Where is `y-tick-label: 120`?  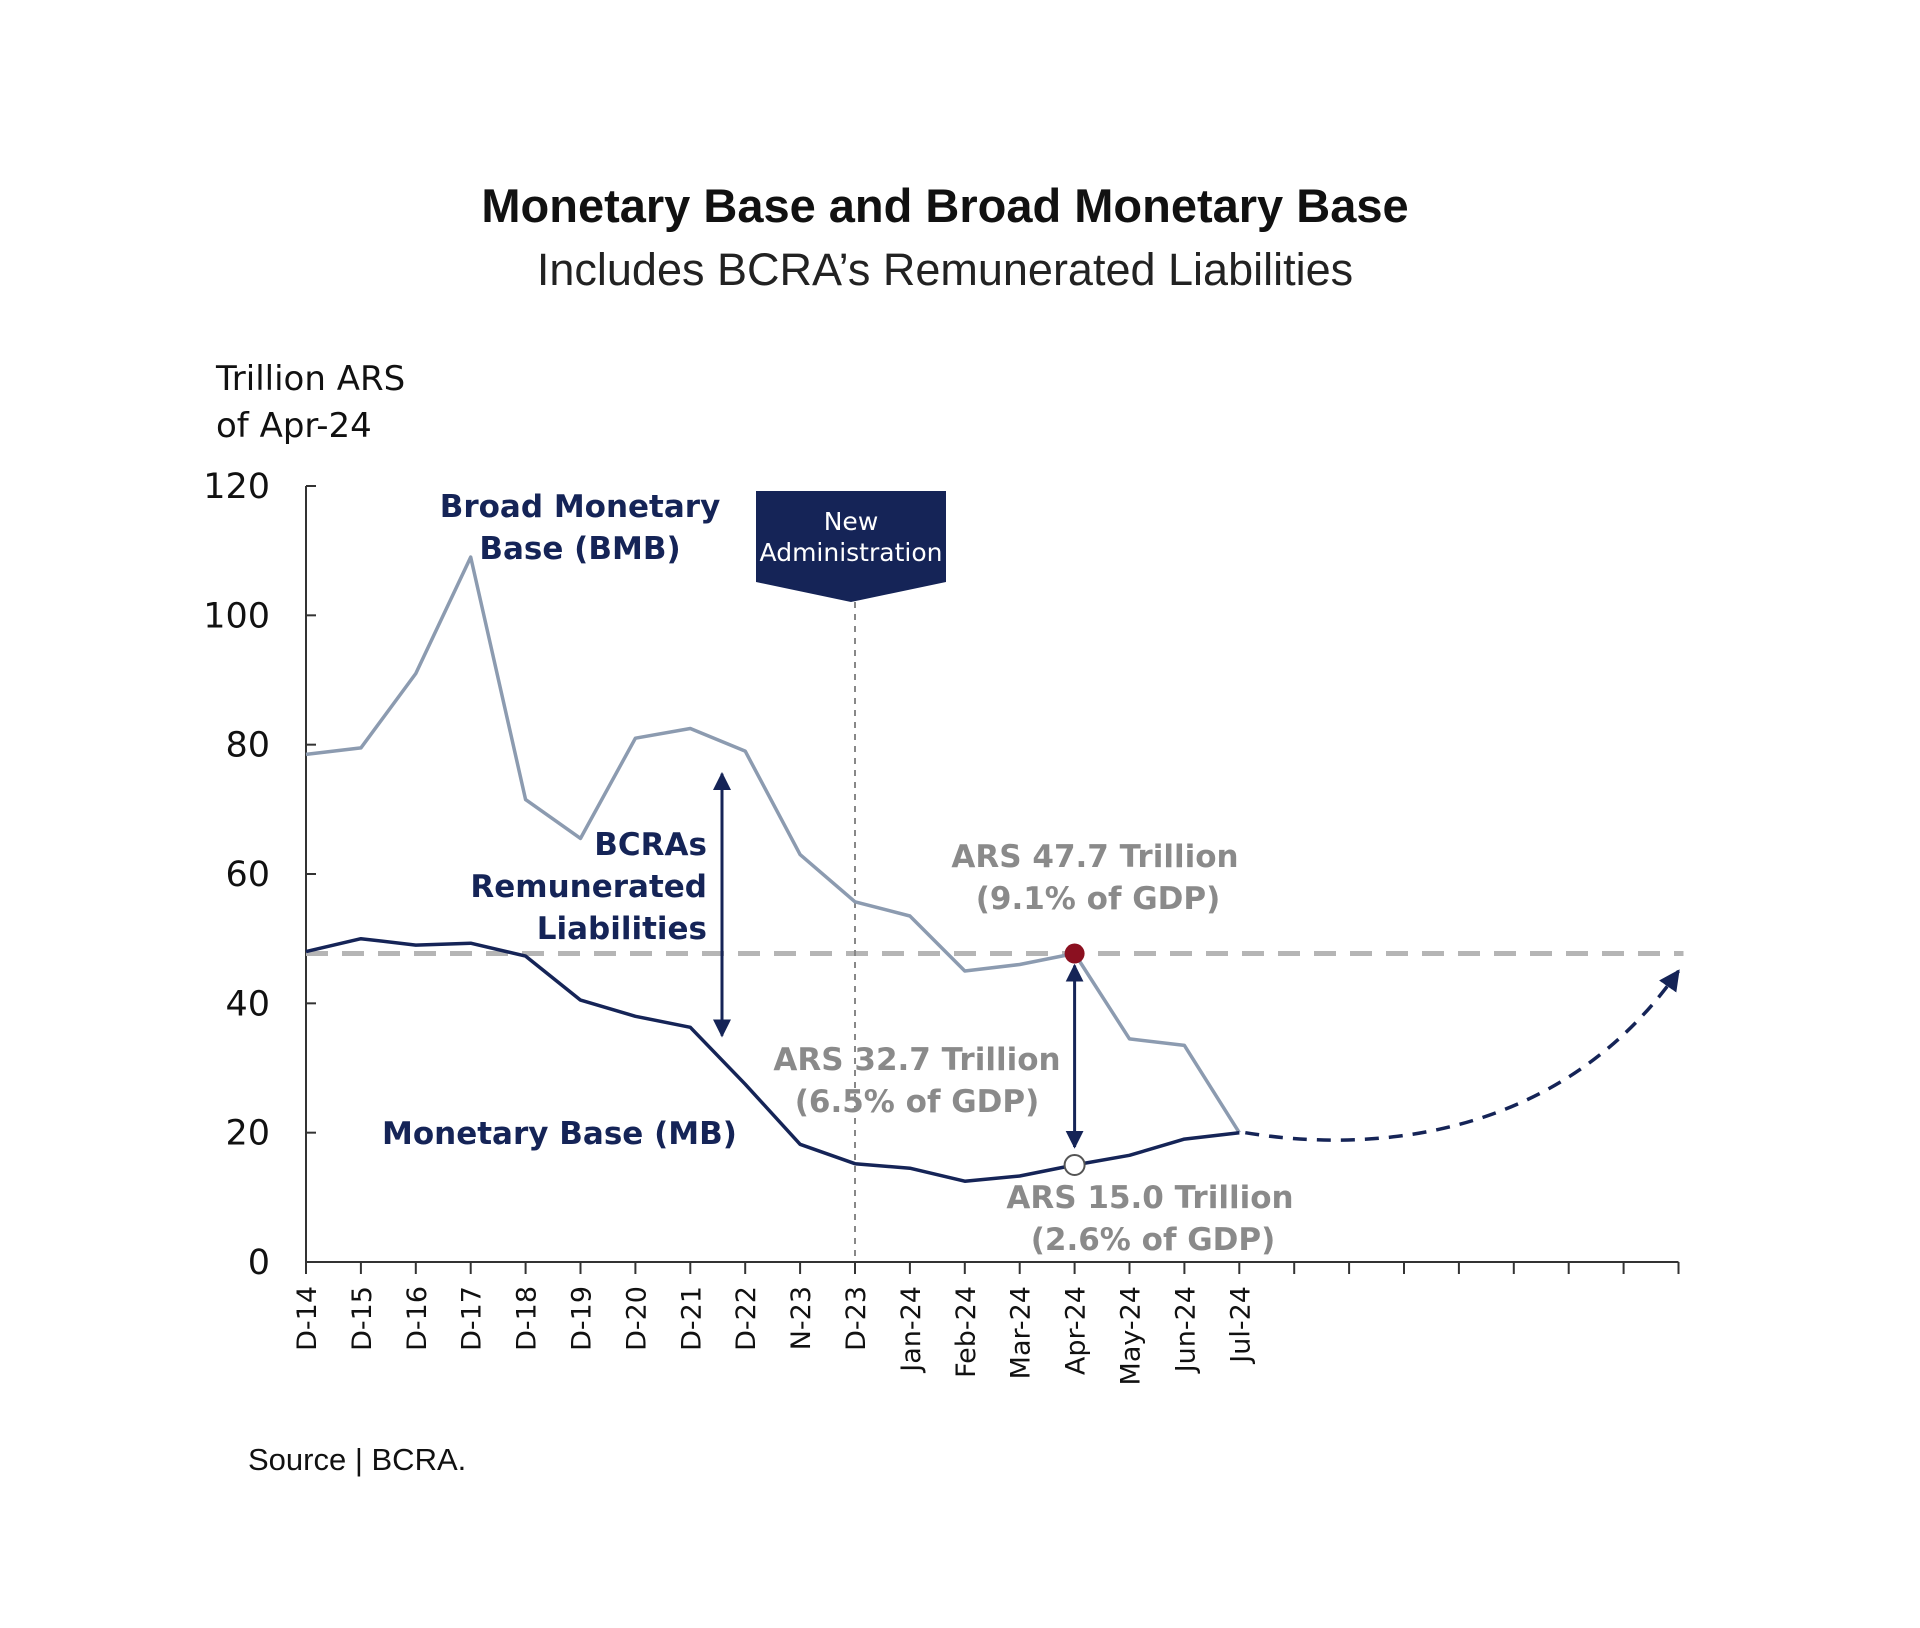
y-tick-label: 120 is located at coordinates (236, 487).